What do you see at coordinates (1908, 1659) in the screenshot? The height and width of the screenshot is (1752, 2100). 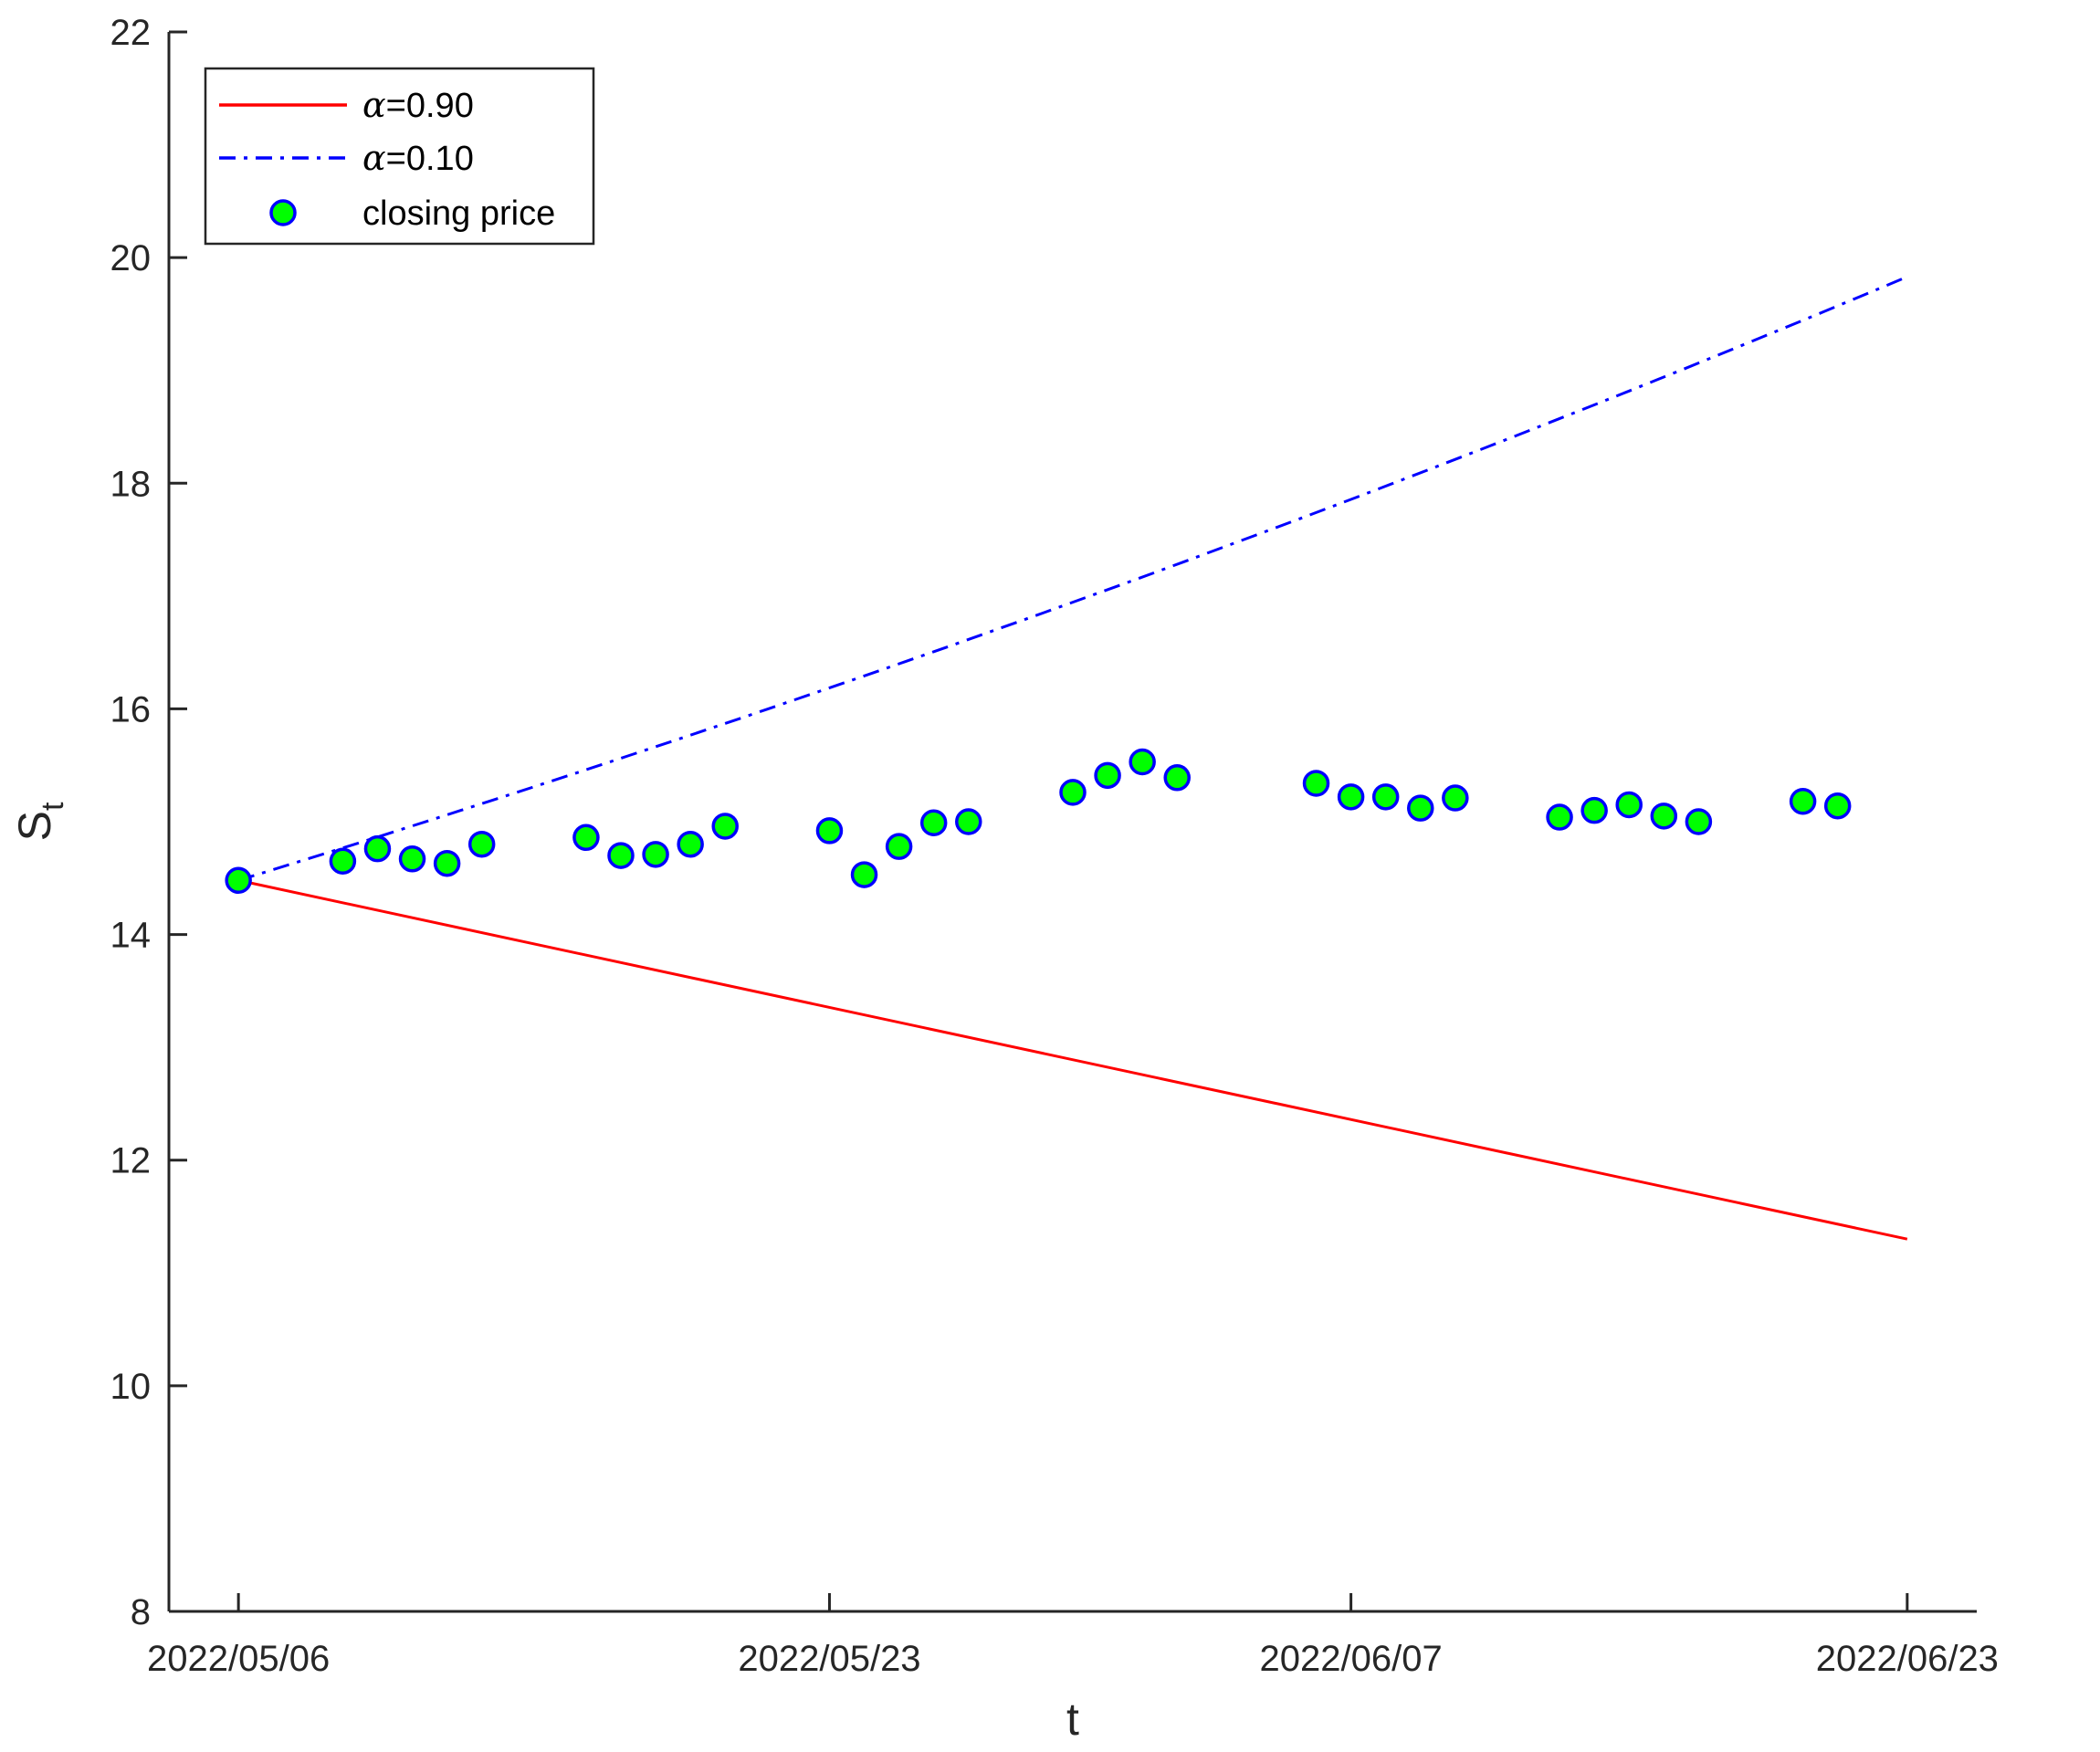 I see `x-tick-label: 2022/06/23` at bounding box center [1908, 1659].